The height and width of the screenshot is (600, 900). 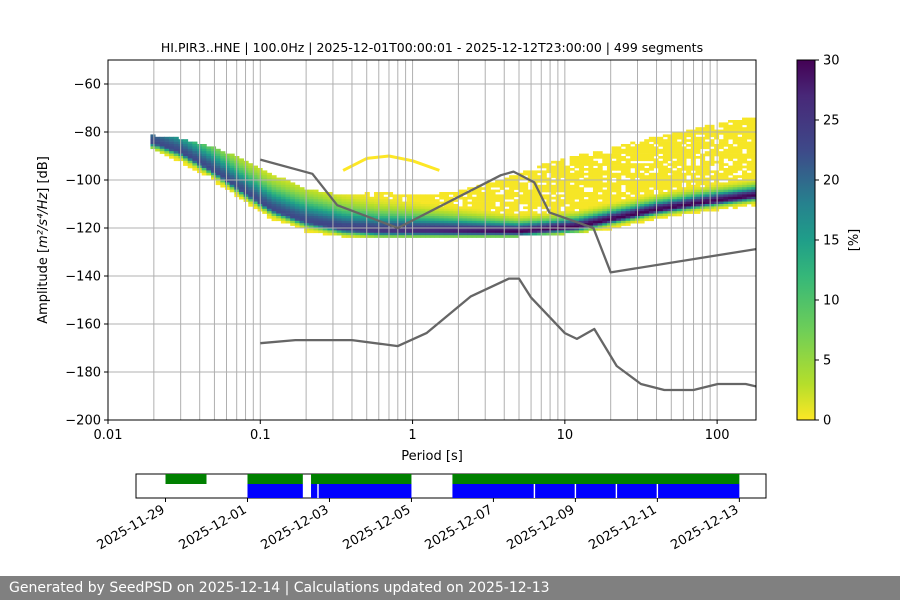 What do you see at coordinates (452, 486) in the screenshot?
I see `data-availability-timeline` at bounding box center [452, 486].